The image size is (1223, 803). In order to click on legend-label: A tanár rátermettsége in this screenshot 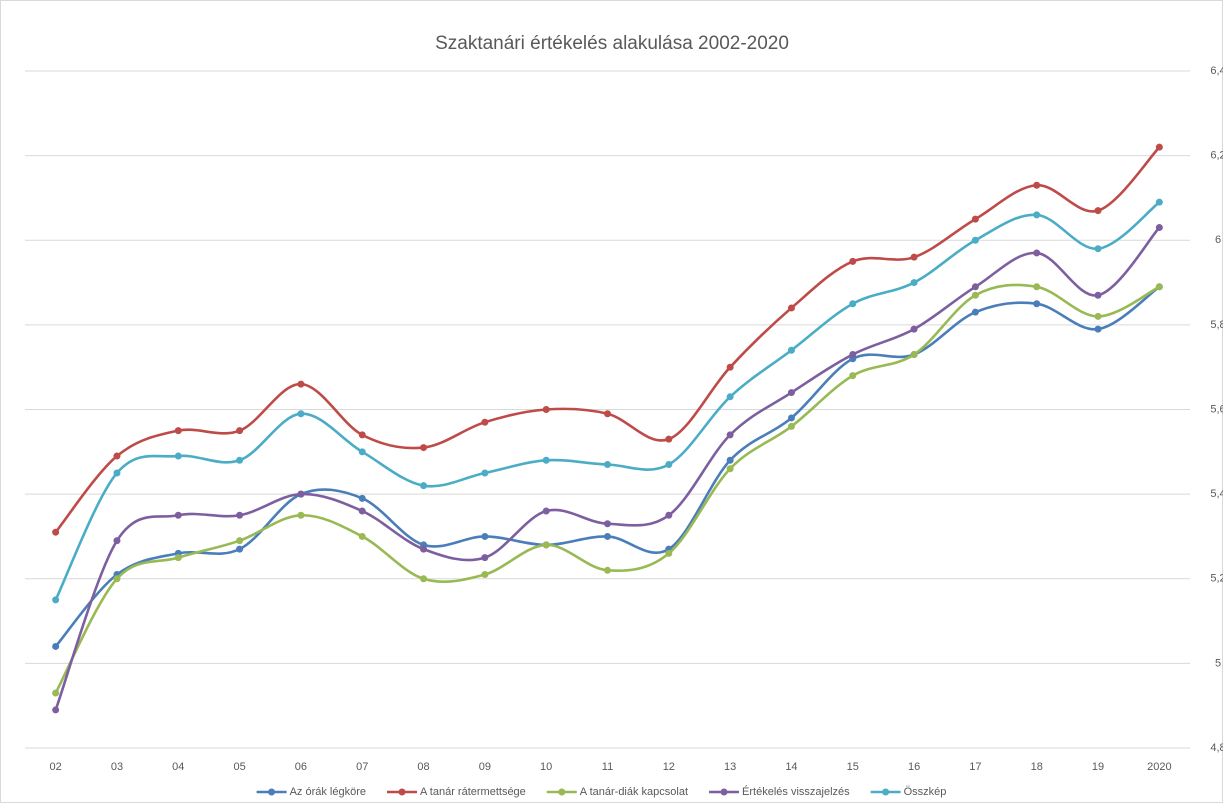, I will do `click(473, 792)`.